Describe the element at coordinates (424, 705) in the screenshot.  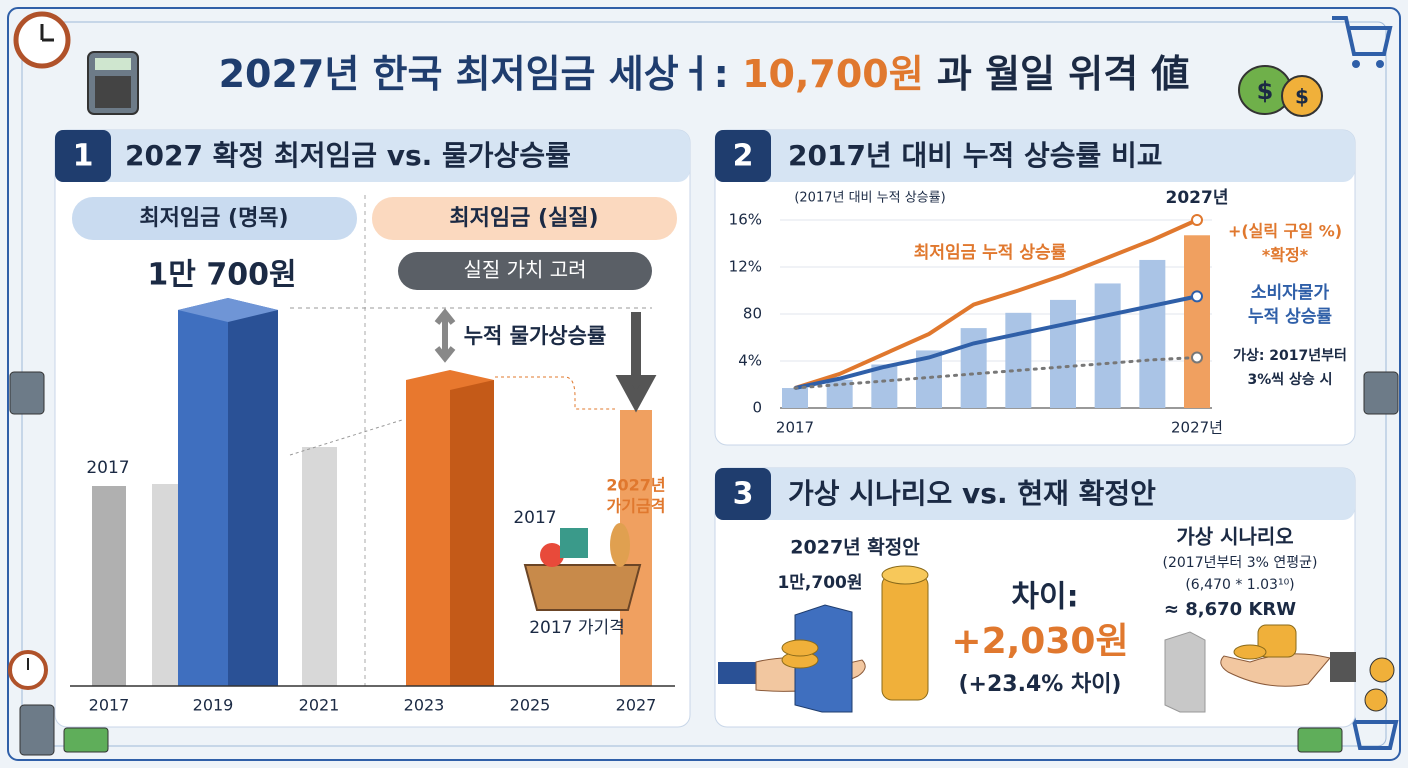
I see `x-tick-label: 2023` at that location.